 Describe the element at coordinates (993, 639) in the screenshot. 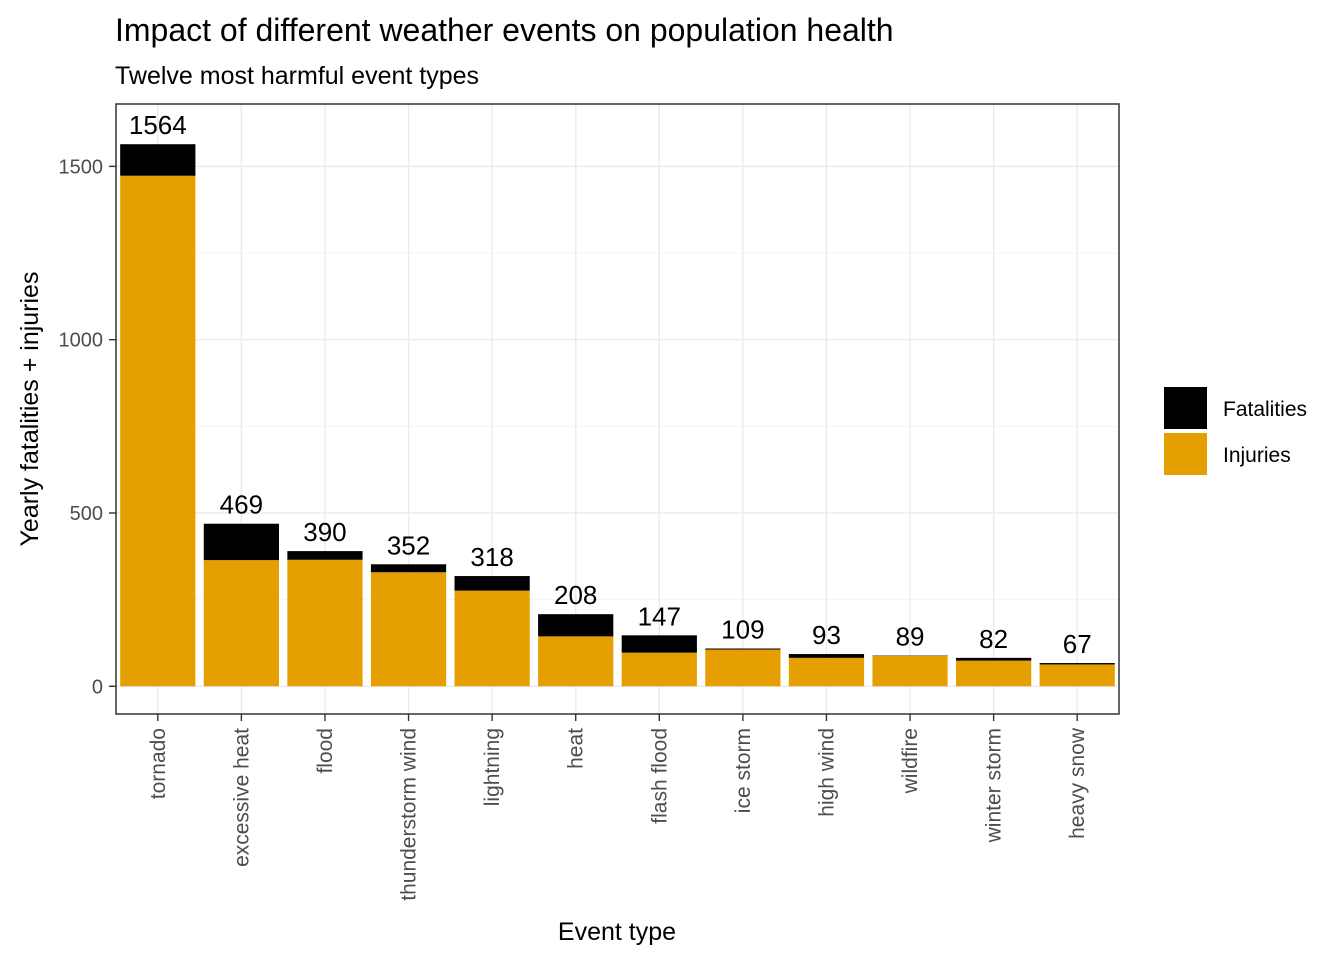

I see `bar-total-label: 82` at that location.